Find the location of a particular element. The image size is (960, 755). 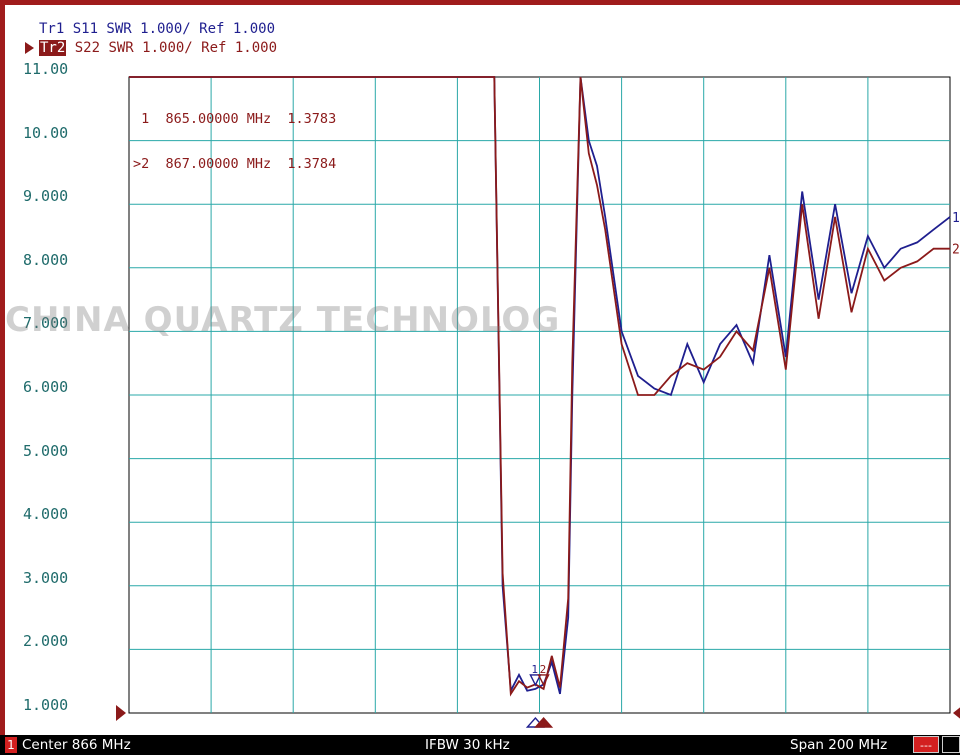

y-tick-label: 1.000 is located at coordinates (46, 705).